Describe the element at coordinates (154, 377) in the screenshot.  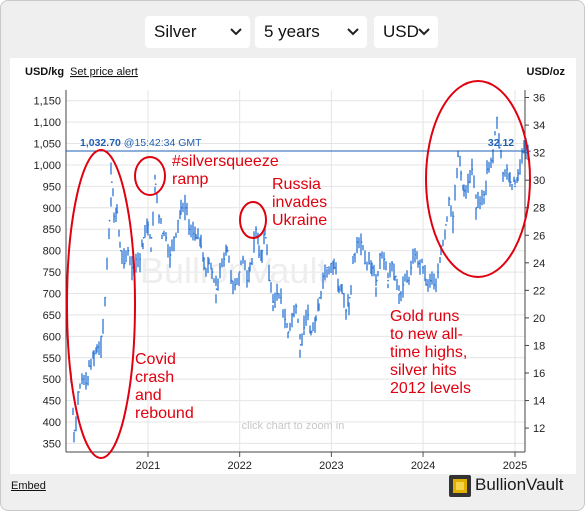
I see `annotation-line: crash` at that location.